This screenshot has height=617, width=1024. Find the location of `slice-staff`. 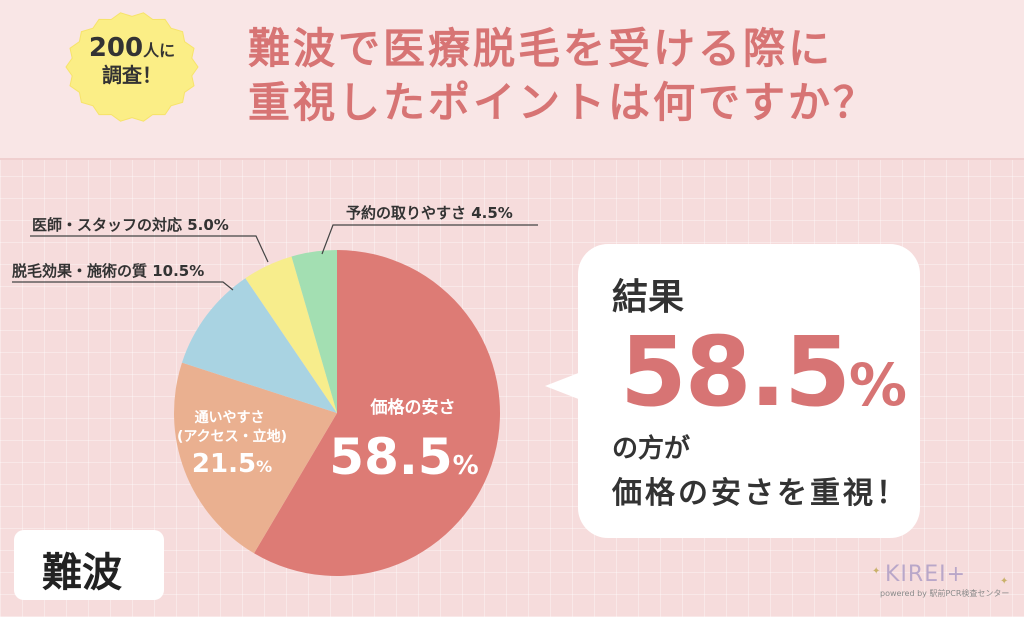

slice-staff is located at coordinates (291, 334).